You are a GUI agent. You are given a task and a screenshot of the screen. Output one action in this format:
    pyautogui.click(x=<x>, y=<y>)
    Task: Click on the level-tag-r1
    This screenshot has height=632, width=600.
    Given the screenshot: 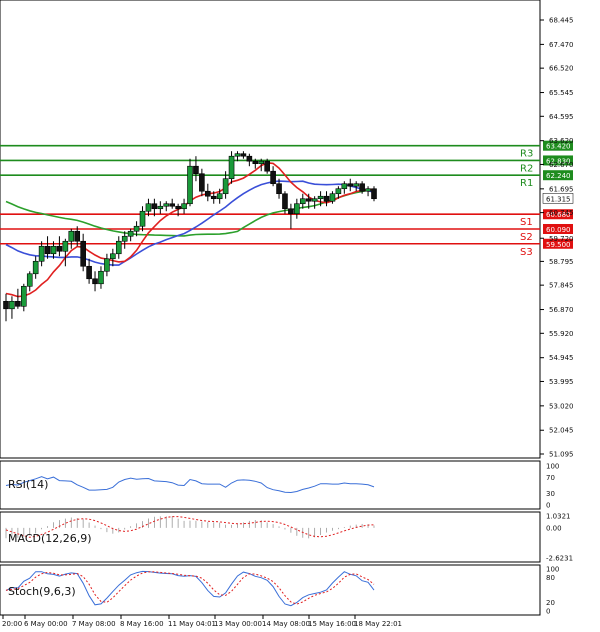 What is the action you would take?
    pyautogui.click(x=558, y=175)
    